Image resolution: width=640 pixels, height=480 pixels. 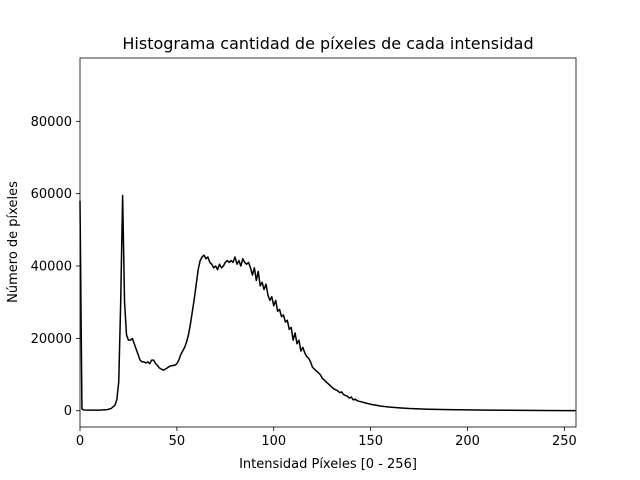 What do you see at coordinates (68, 411) in the screenshot?
I see `y-tick-label: 0` at bounding box center [68, 411].